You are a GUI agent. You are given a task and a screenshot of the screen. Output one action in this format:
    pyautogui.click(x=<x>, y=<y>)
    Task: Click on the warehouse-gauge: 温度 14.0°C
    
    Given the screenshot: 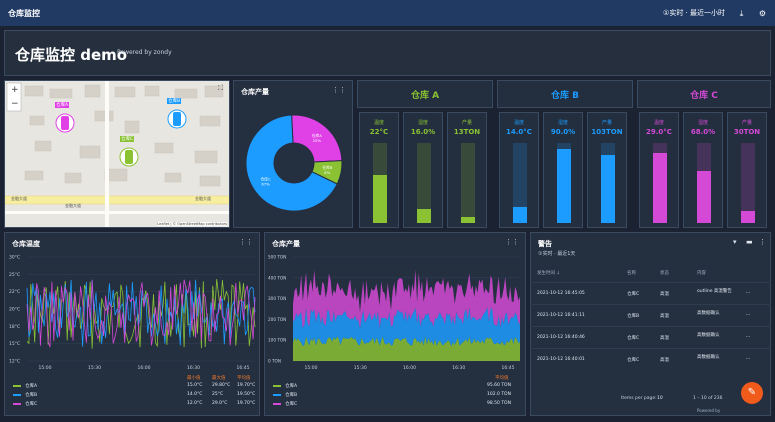 What is the action you would take?
    pyautogui.click(x=519, y=170)
    